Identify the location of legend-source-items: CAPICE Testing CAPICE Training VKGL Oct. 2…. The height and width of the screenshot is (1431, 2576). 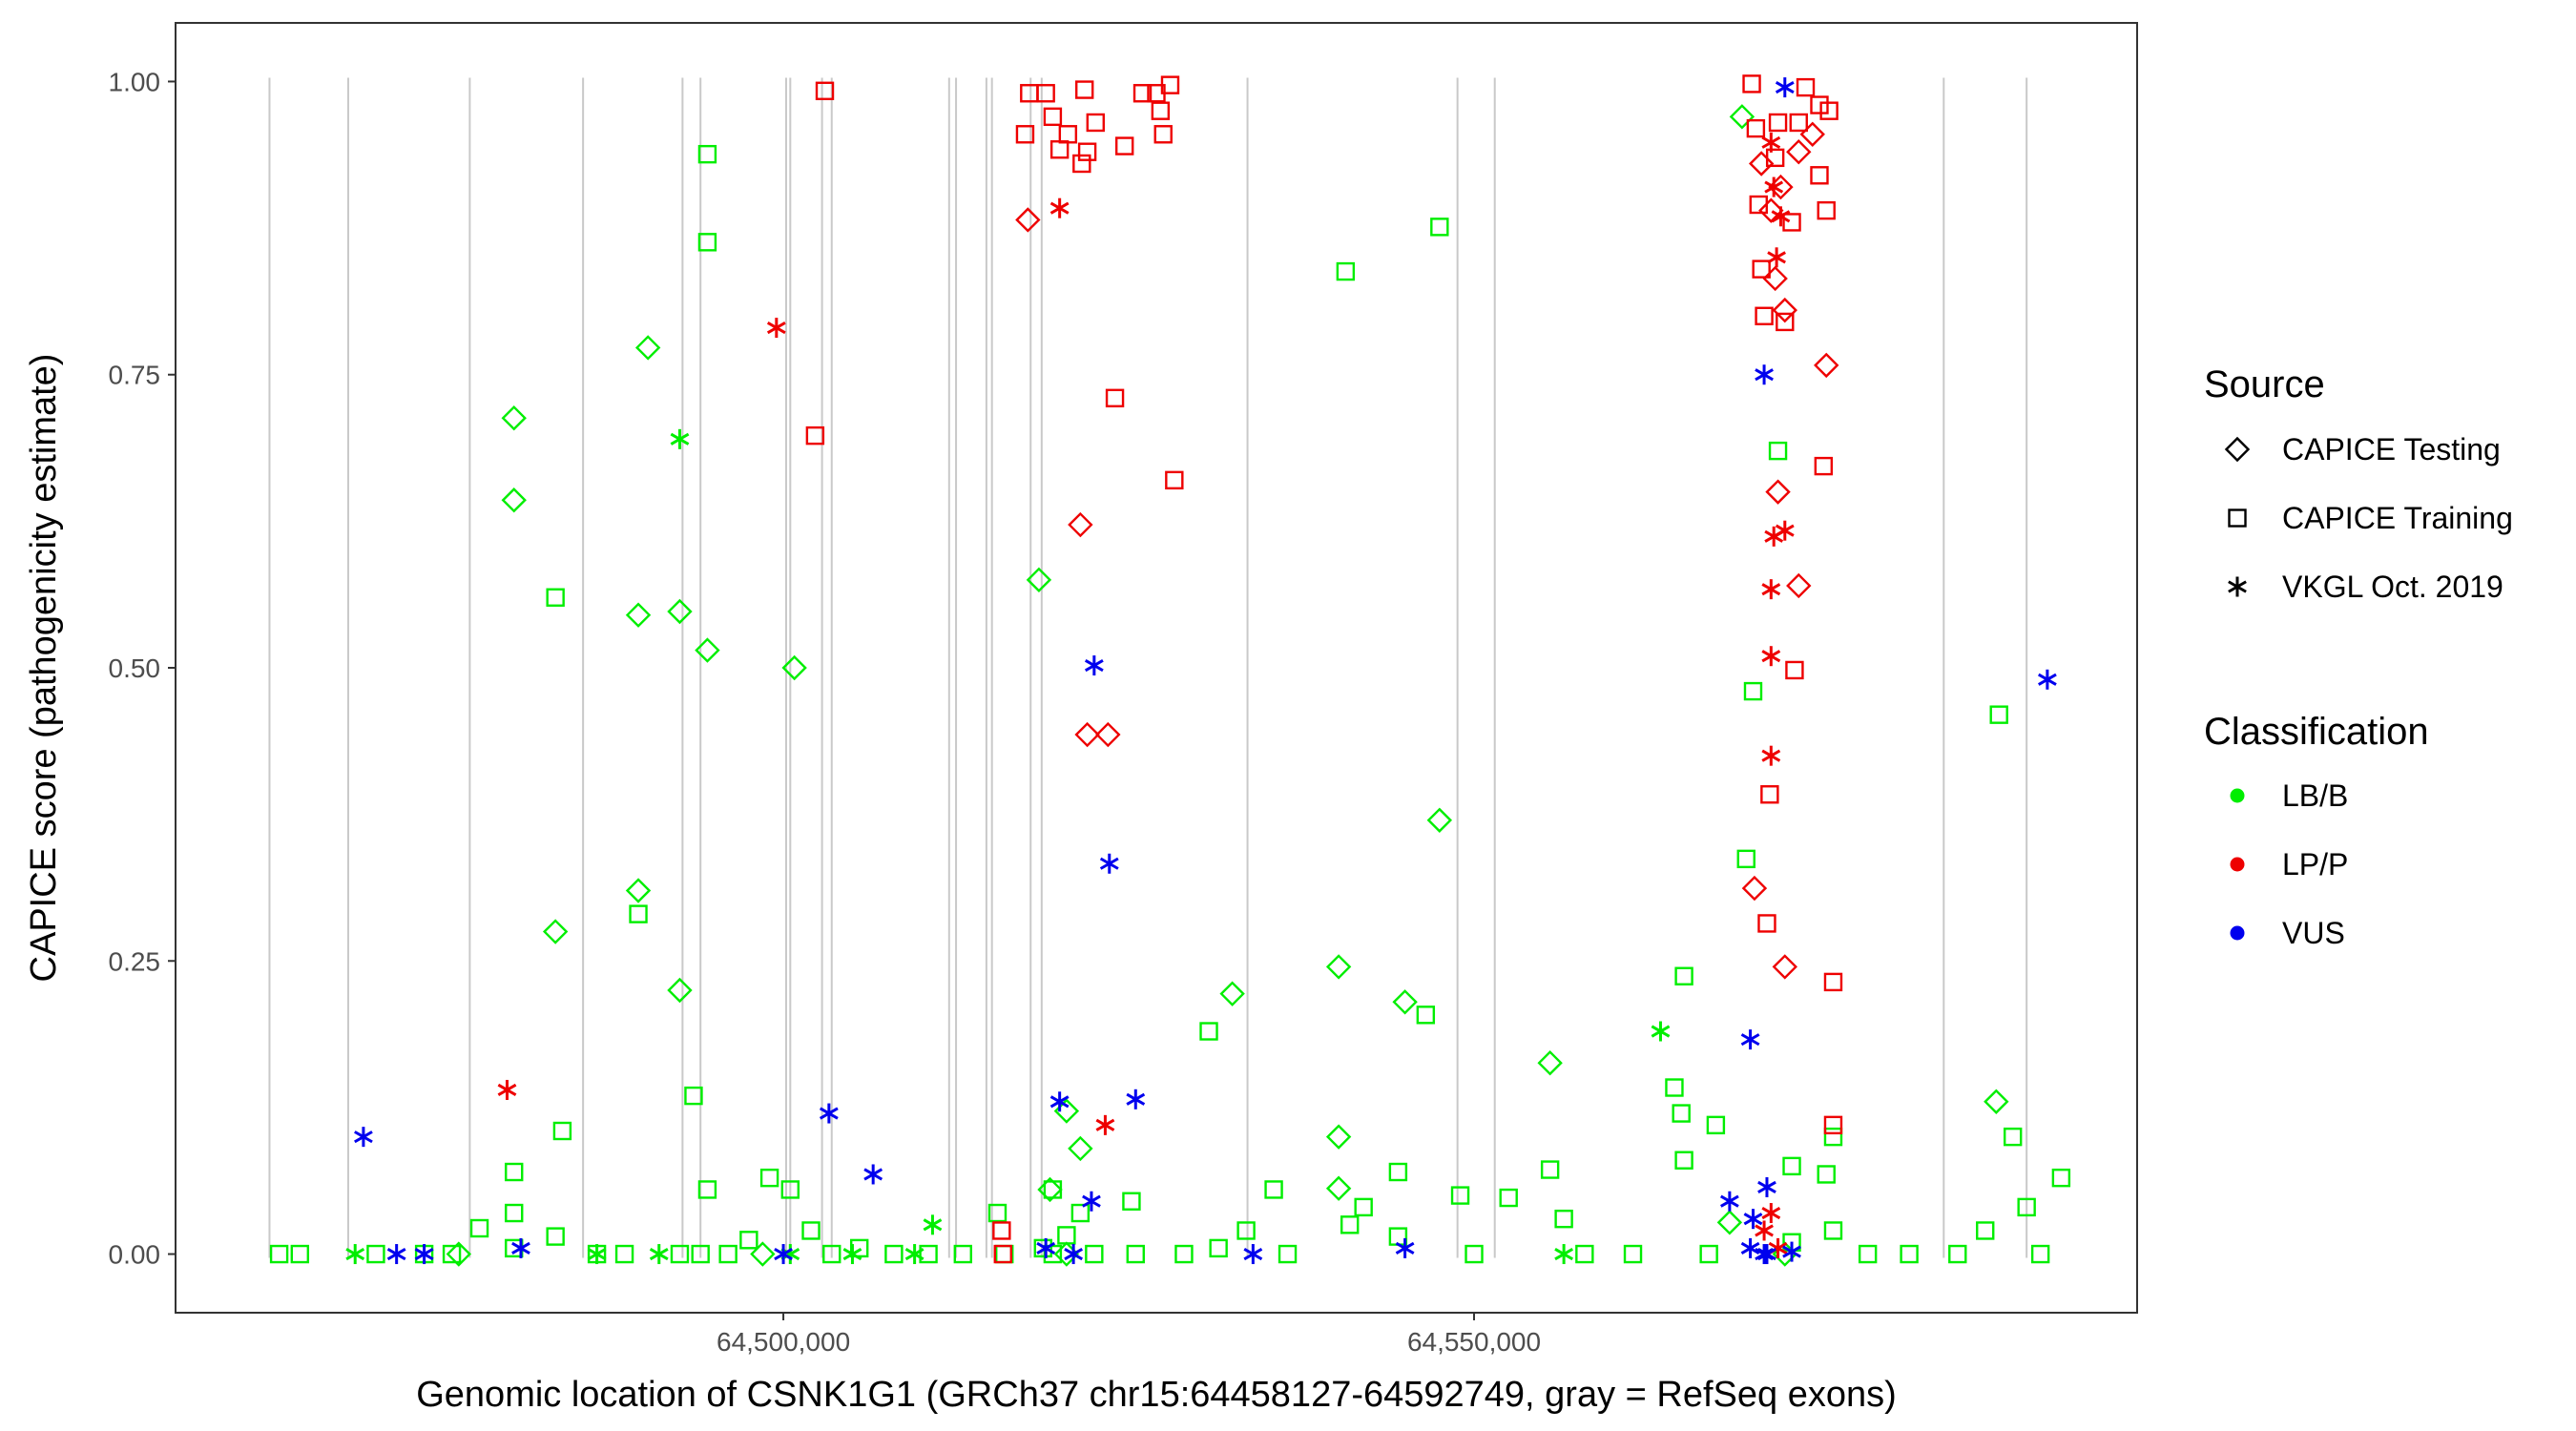
(2368, 518).